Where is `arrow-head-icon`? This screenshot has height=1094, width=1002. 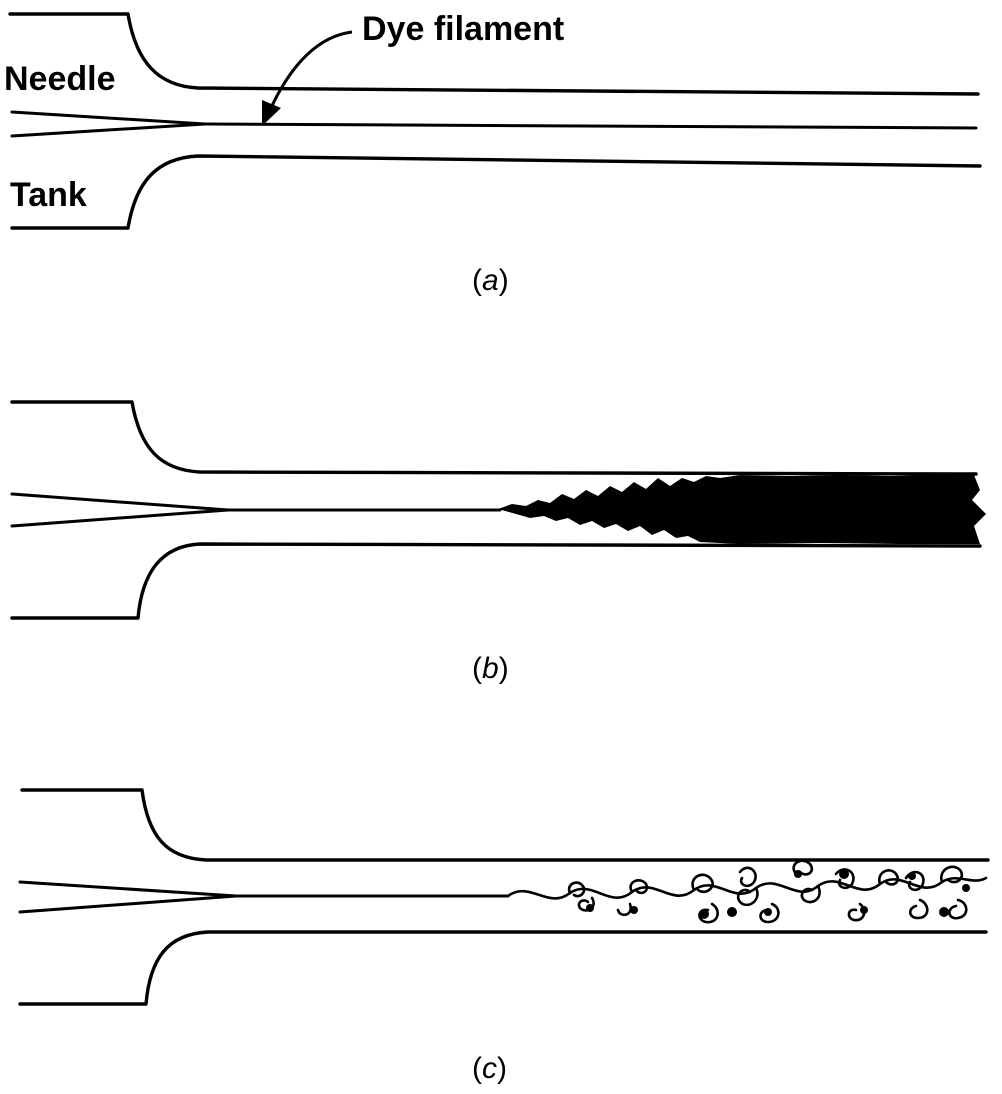 arrow-head-icon is located at coordinates (271, 113).